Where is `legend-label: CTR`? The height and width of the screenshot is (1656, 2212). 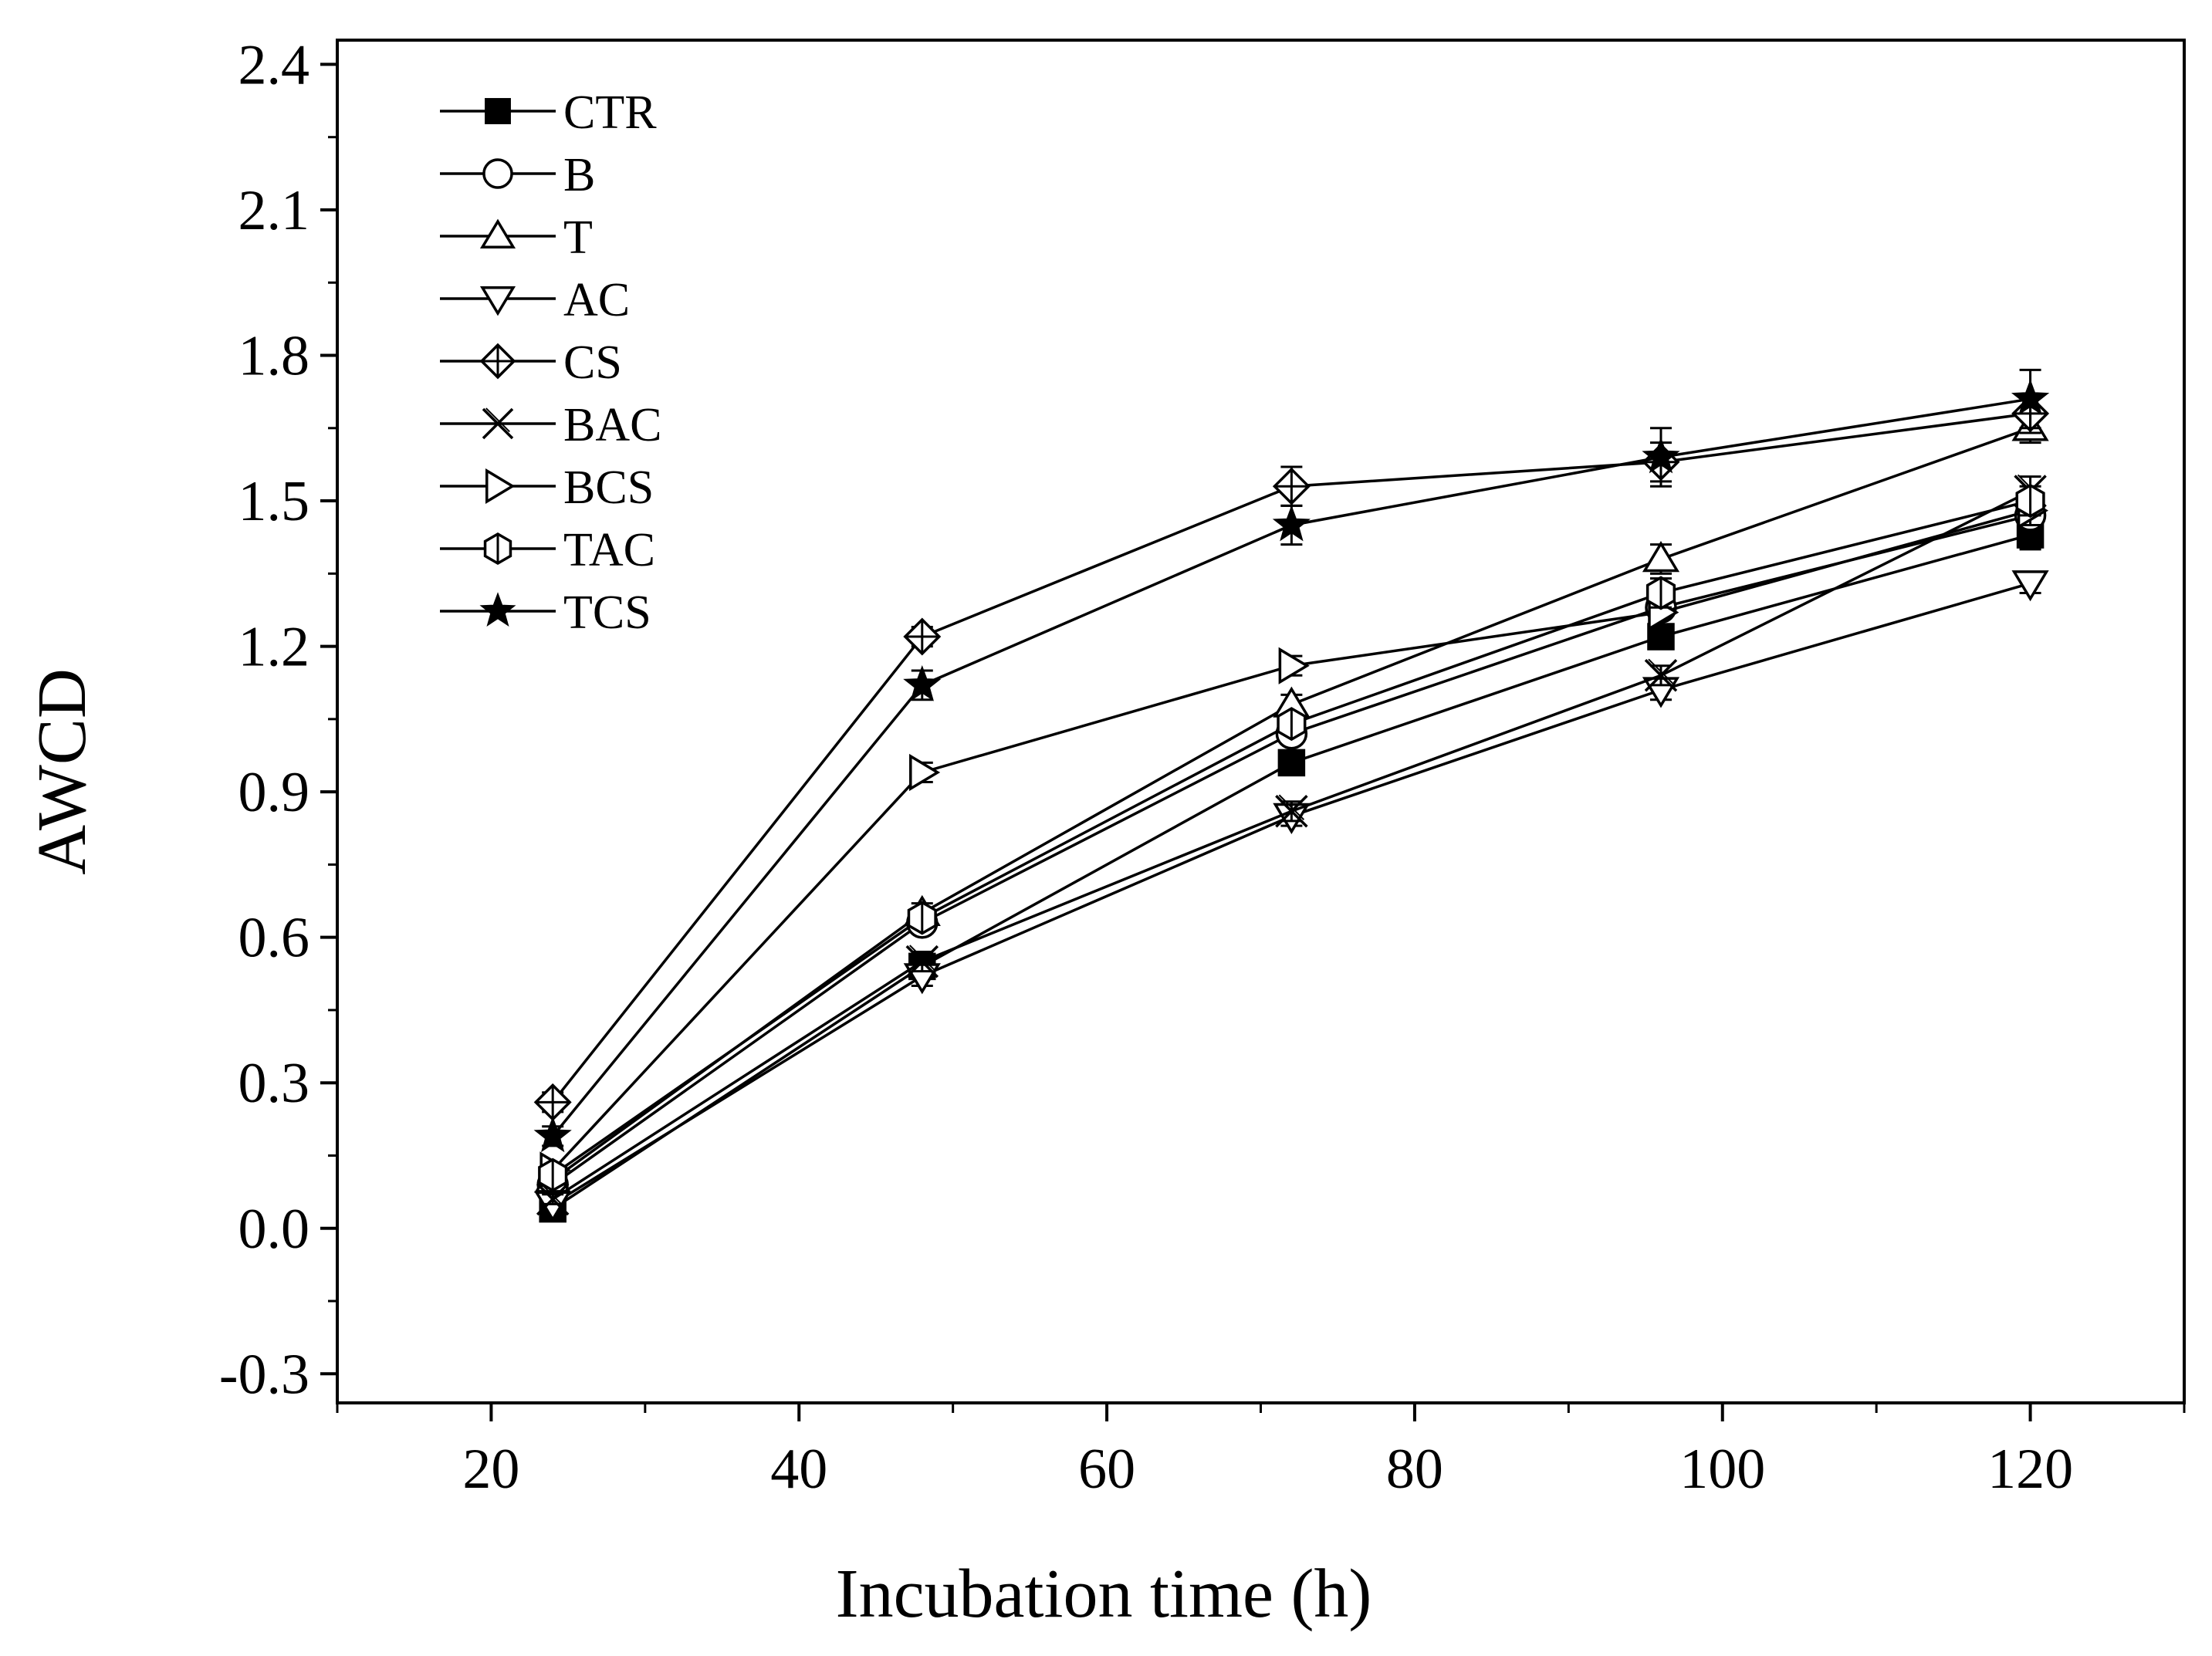 legend-label: CTR is located at coordinates (610, 112).